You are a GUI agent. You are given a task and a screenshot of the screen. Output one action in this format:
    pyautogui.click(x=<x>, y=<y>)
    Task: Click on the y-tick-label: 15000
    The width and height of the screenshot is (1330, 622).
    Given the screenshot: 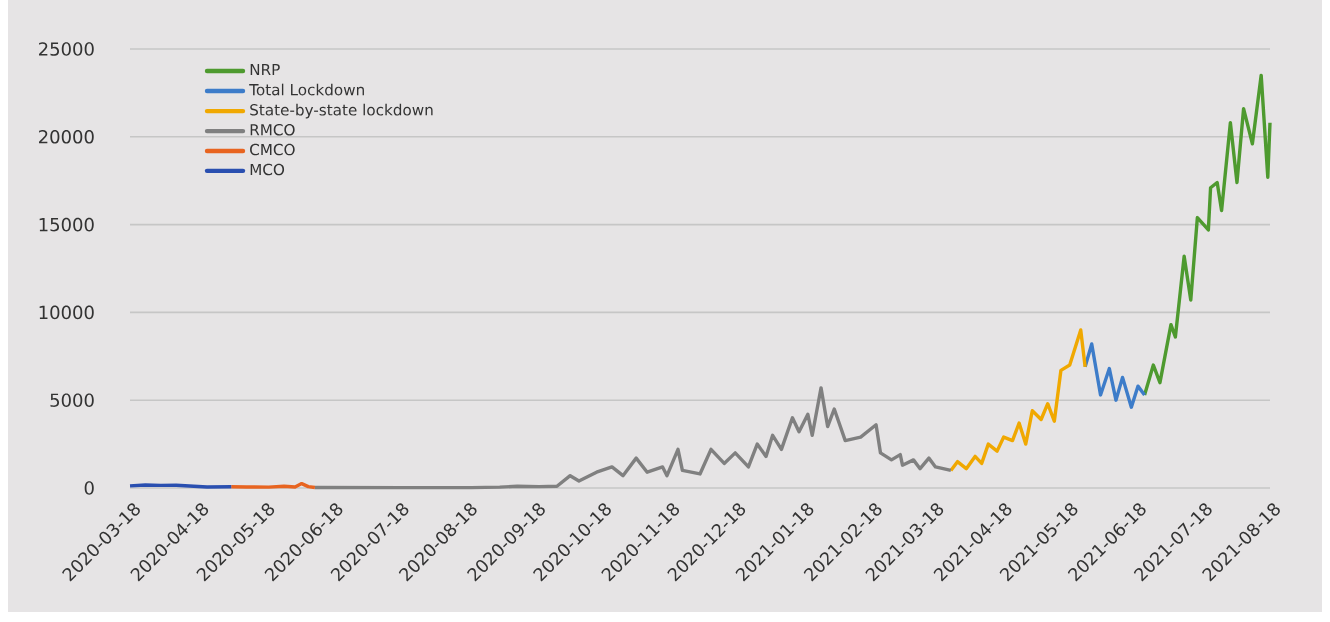 What is the action you would take?
    pyautogui.click(x=66, y=224)
    